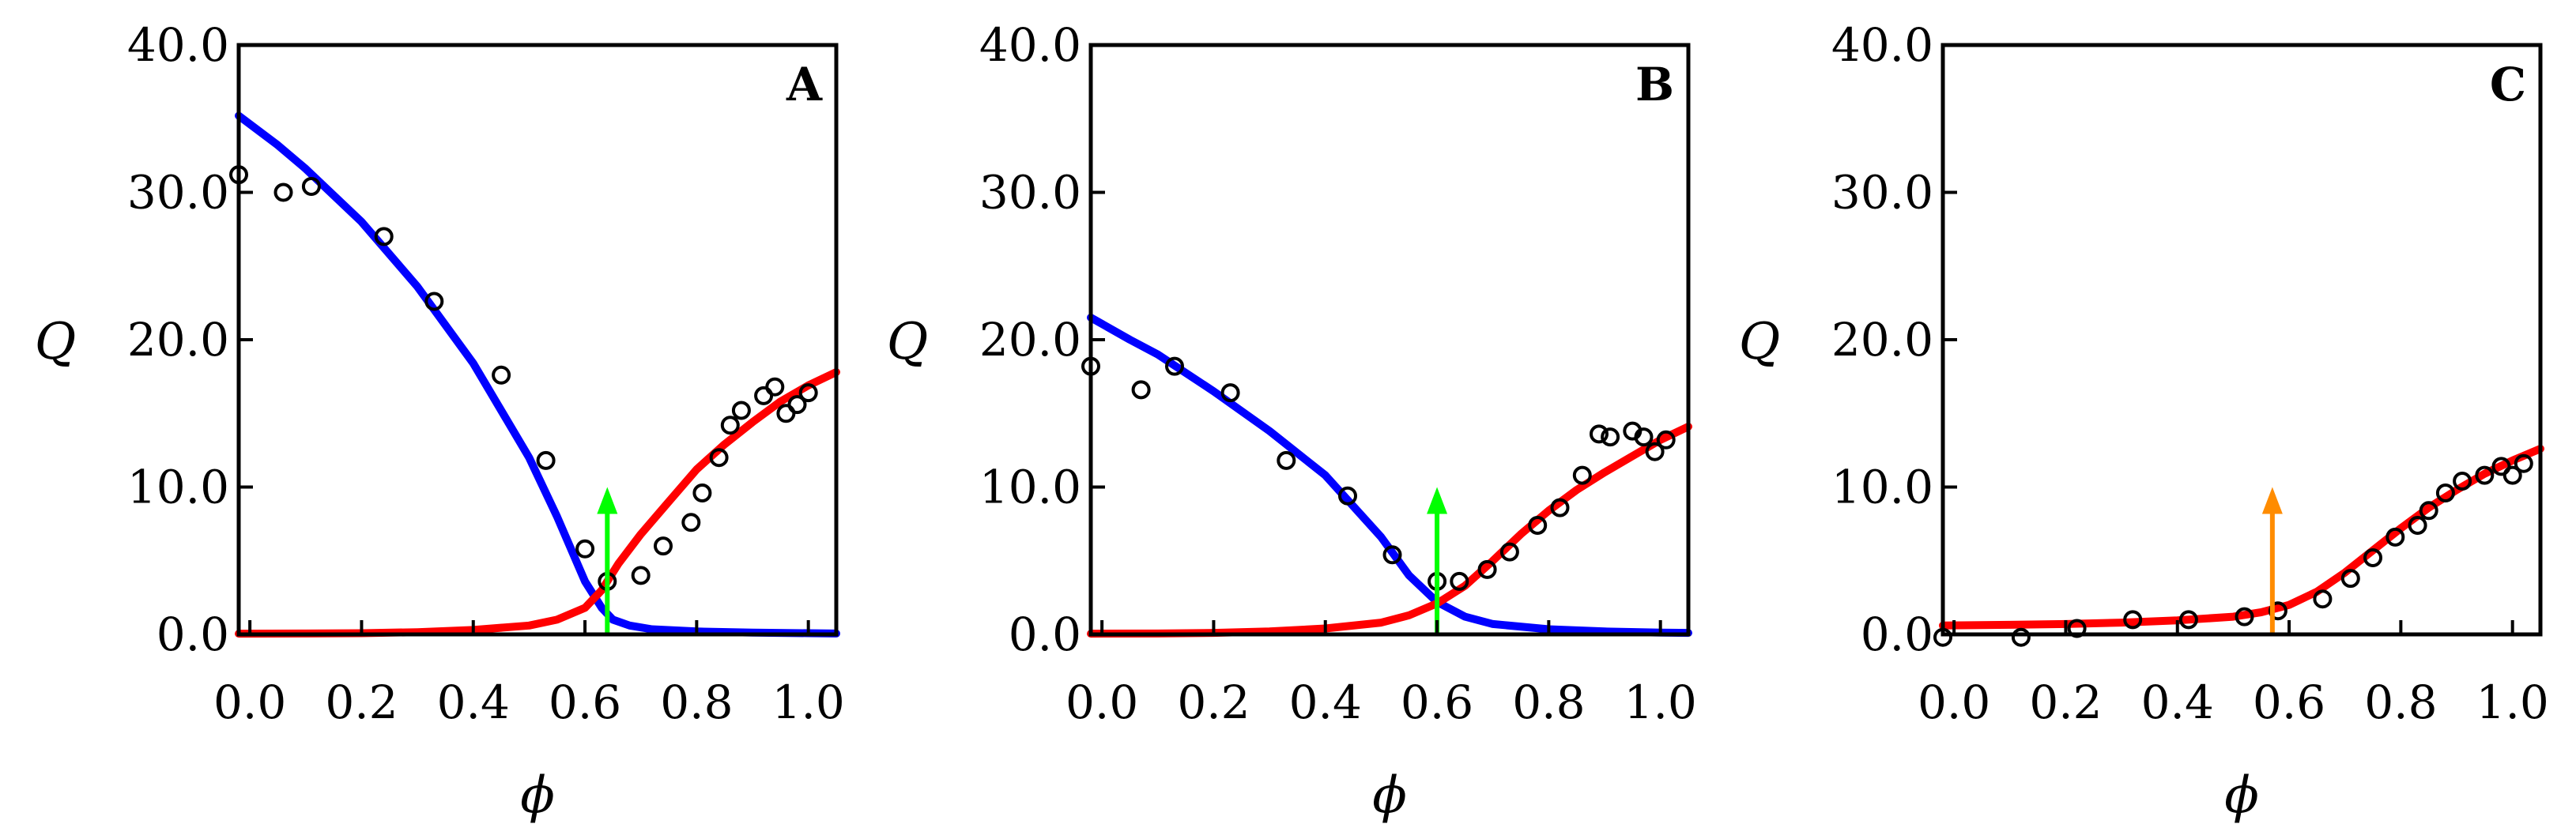  Describe the element at coordinates (804, 84) in the screenshot. I see `panel-label: A` at that location.